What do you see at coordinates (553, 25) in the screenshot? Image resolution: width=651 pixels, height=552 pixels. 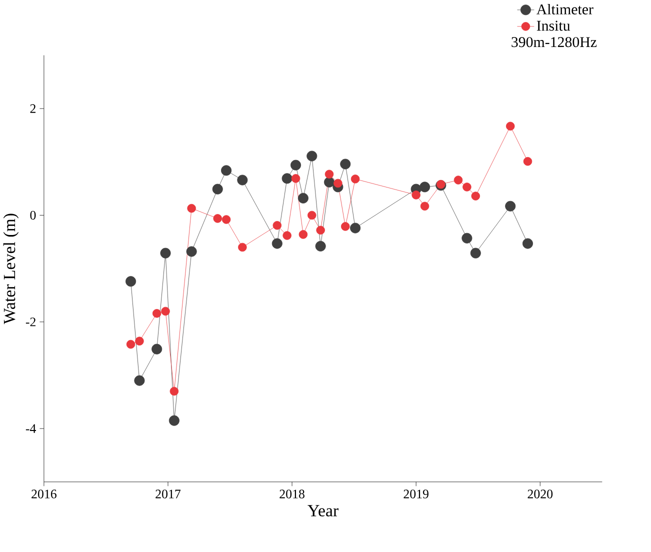 I see `legend-label: Insitu` at bounding box center [553, 25].